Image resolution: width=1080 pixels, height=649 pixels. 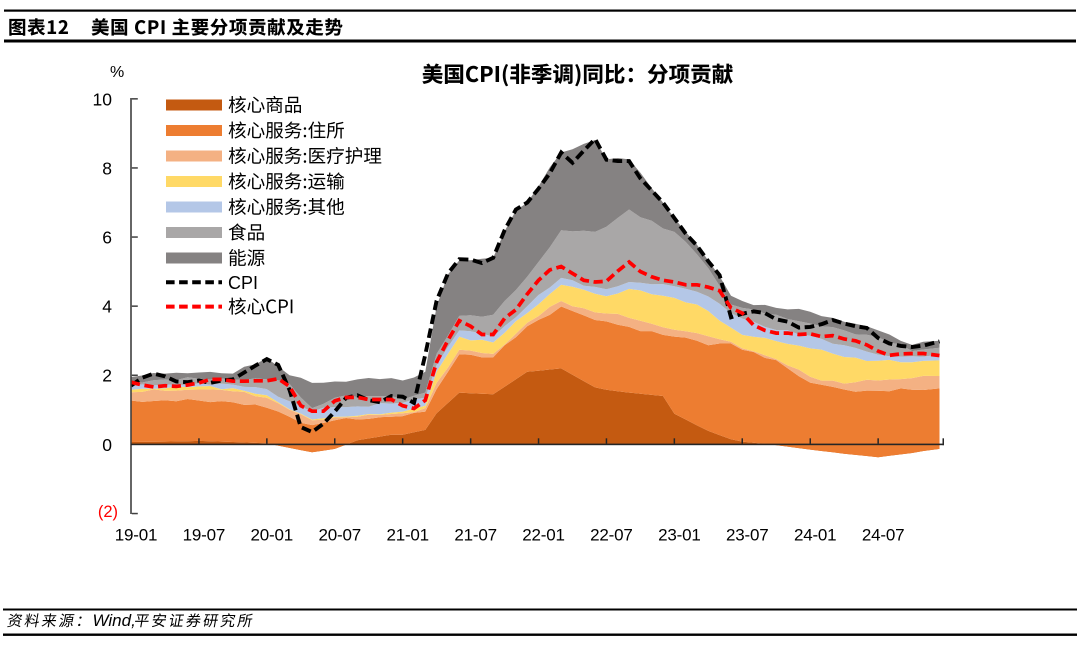 I want to click on svg-text: 22-07, so click(x=611, y=535).